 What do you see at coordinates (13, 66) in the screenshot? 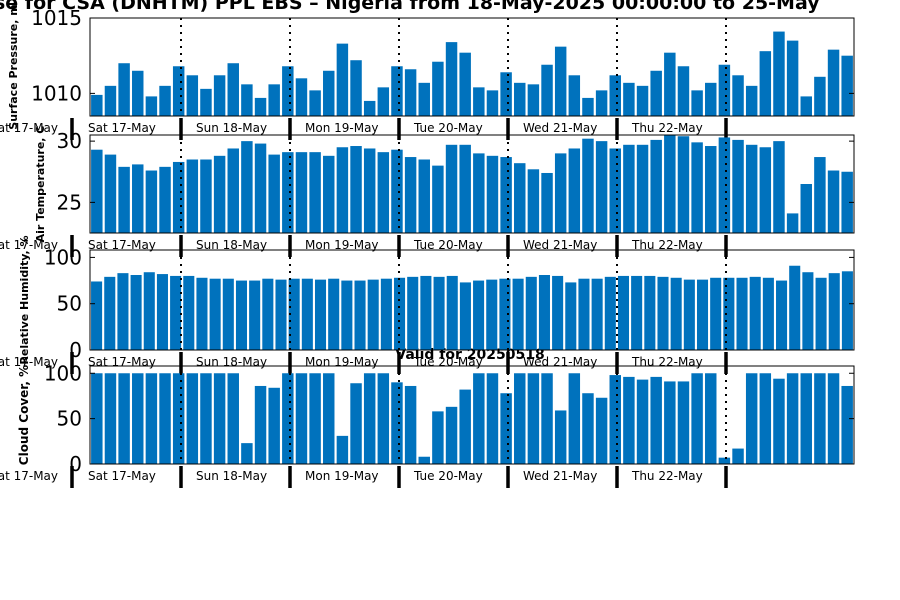
I see `y-axis-label: Surface Pressure, m` at bounding box center [13, 66].